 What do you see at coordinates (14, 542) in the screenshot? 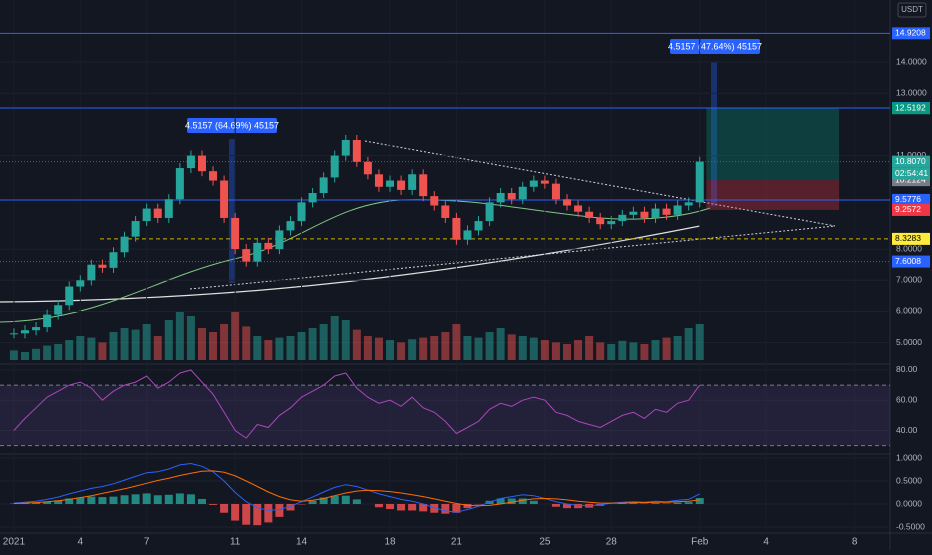
I see `x-tick-label: 2021` at bounding box center [14, 542].